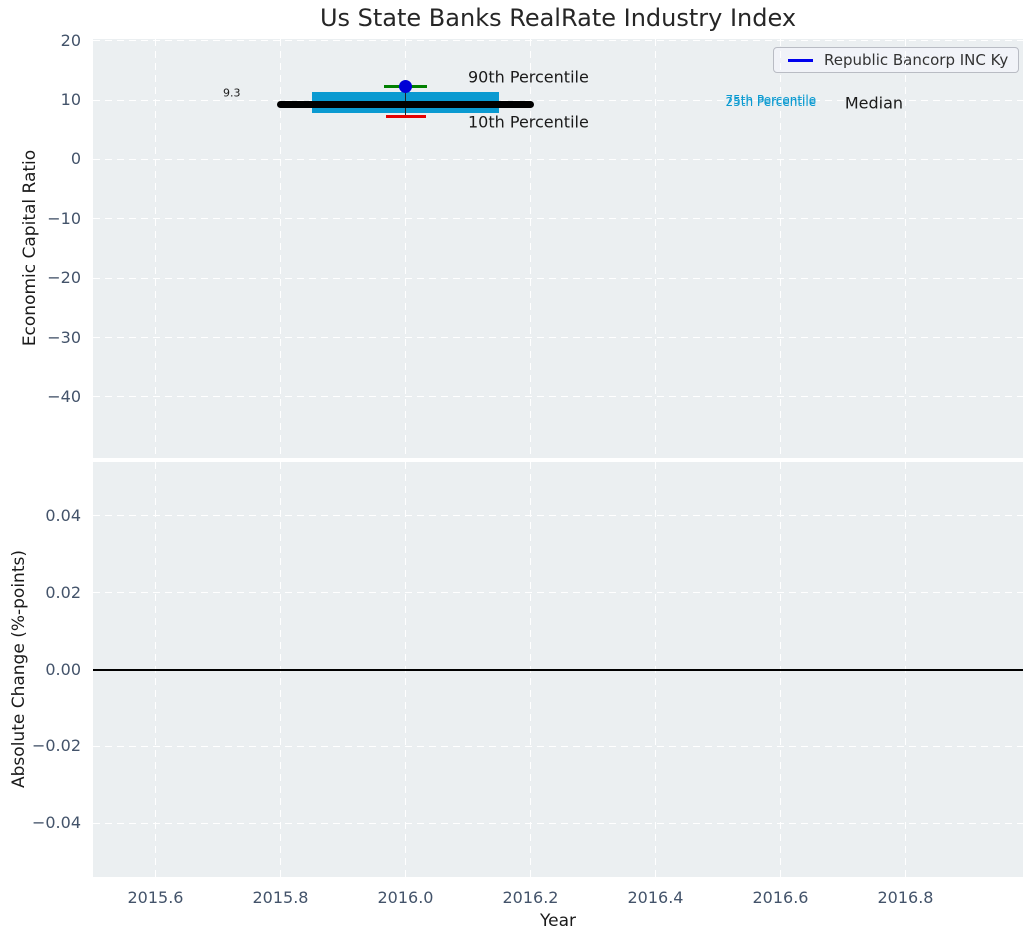 Image resolution: width=1034 pixels, height=942 pixels. I want to click on legend: Republic Bancorp INC Ky, so click(896, 60).